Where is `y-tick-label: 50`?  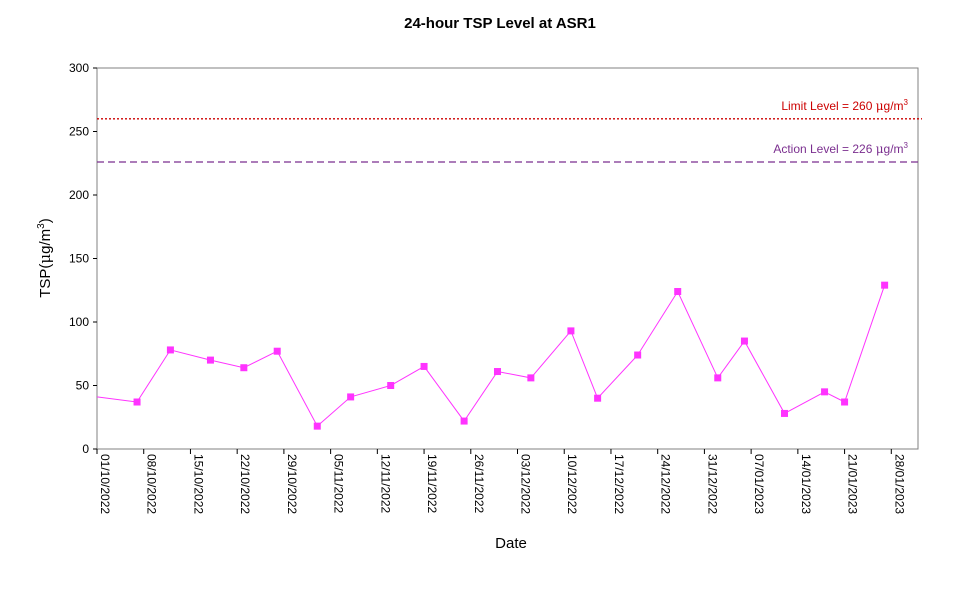 y-tick-label: 50 is located at coordinates (83, 386).